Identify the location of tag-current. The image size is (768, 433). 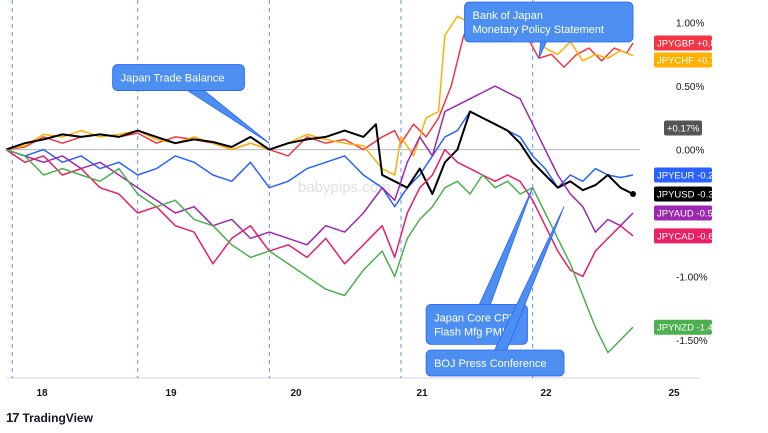
(683, 128).